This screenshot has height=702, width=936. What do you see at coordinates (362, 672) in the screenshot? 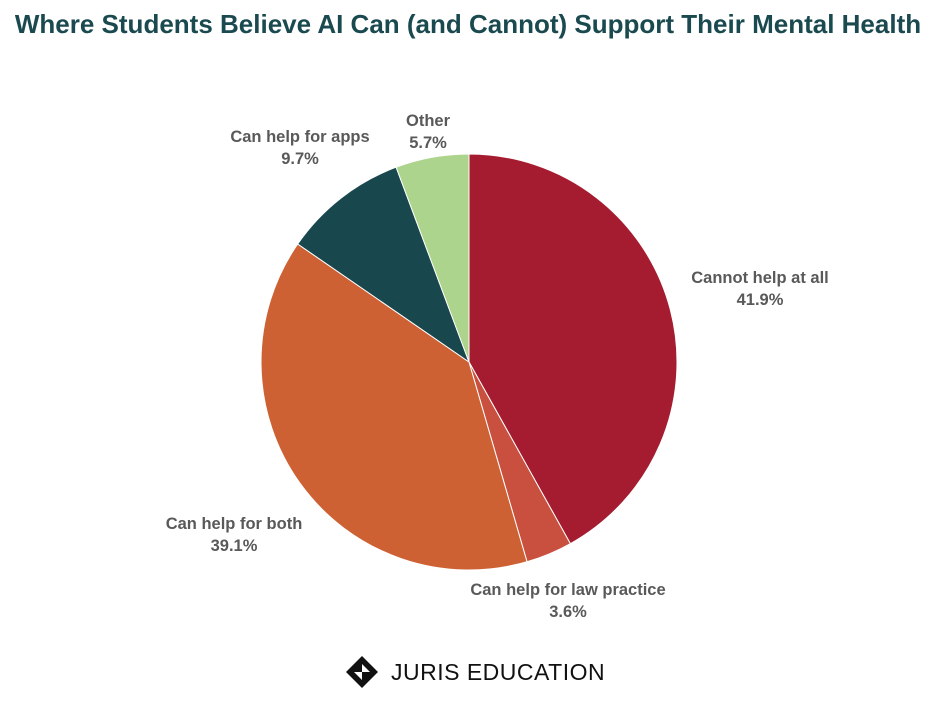
I see `juris-logo-icon` at bounding box center [362, 672].